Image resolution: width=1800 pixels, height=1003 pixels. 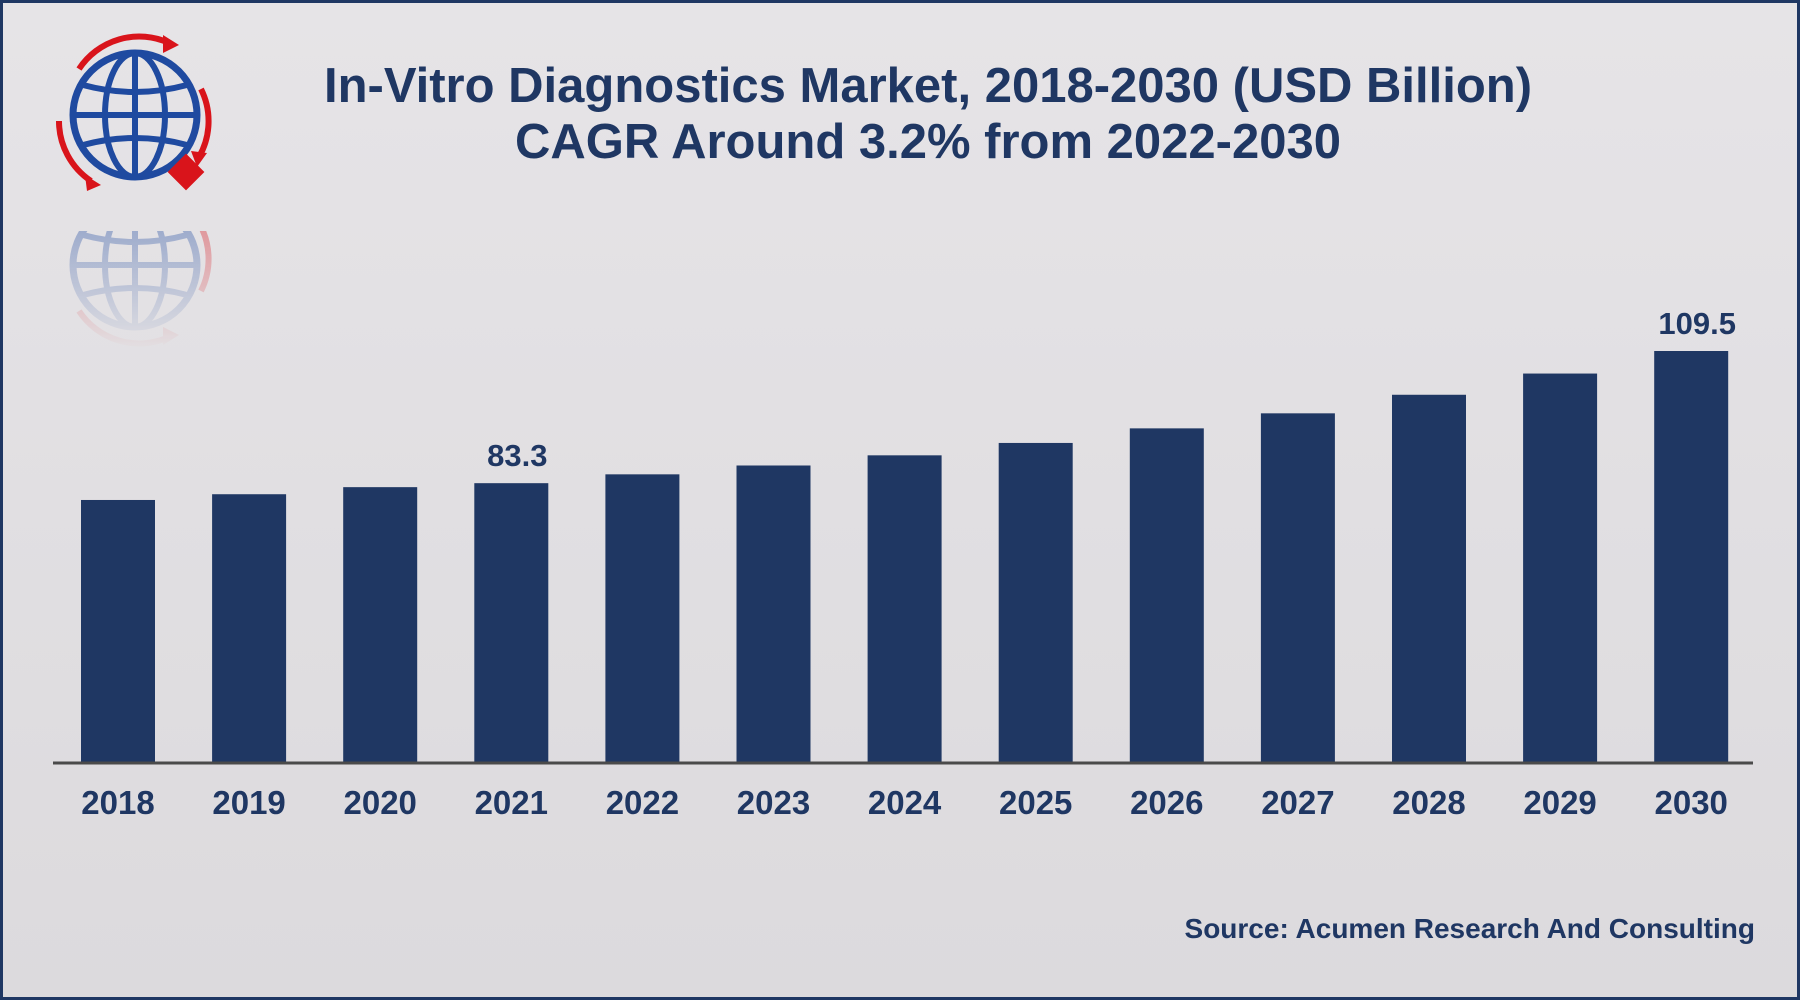 What do you see at coordinates (928, 142) in the screenshot?
I see `chart-subtitle: CAGR Around 3.2% from 2022-2030` at bounding box center [928, 142].